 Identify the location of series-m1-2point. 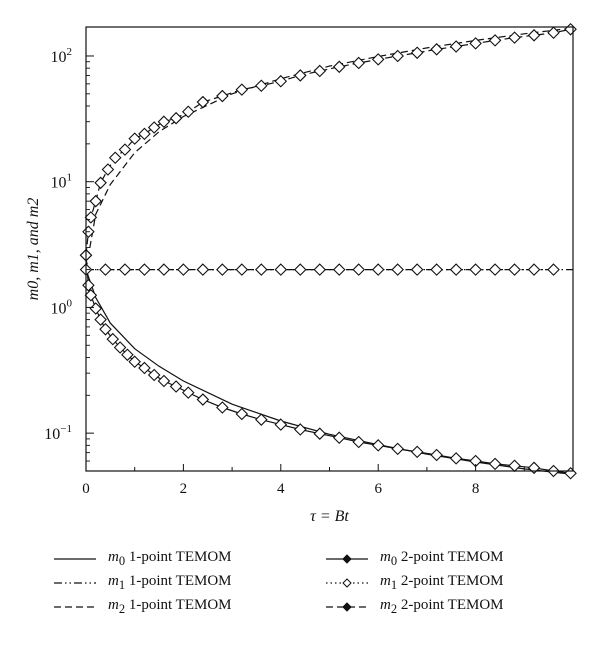
(319, 269).